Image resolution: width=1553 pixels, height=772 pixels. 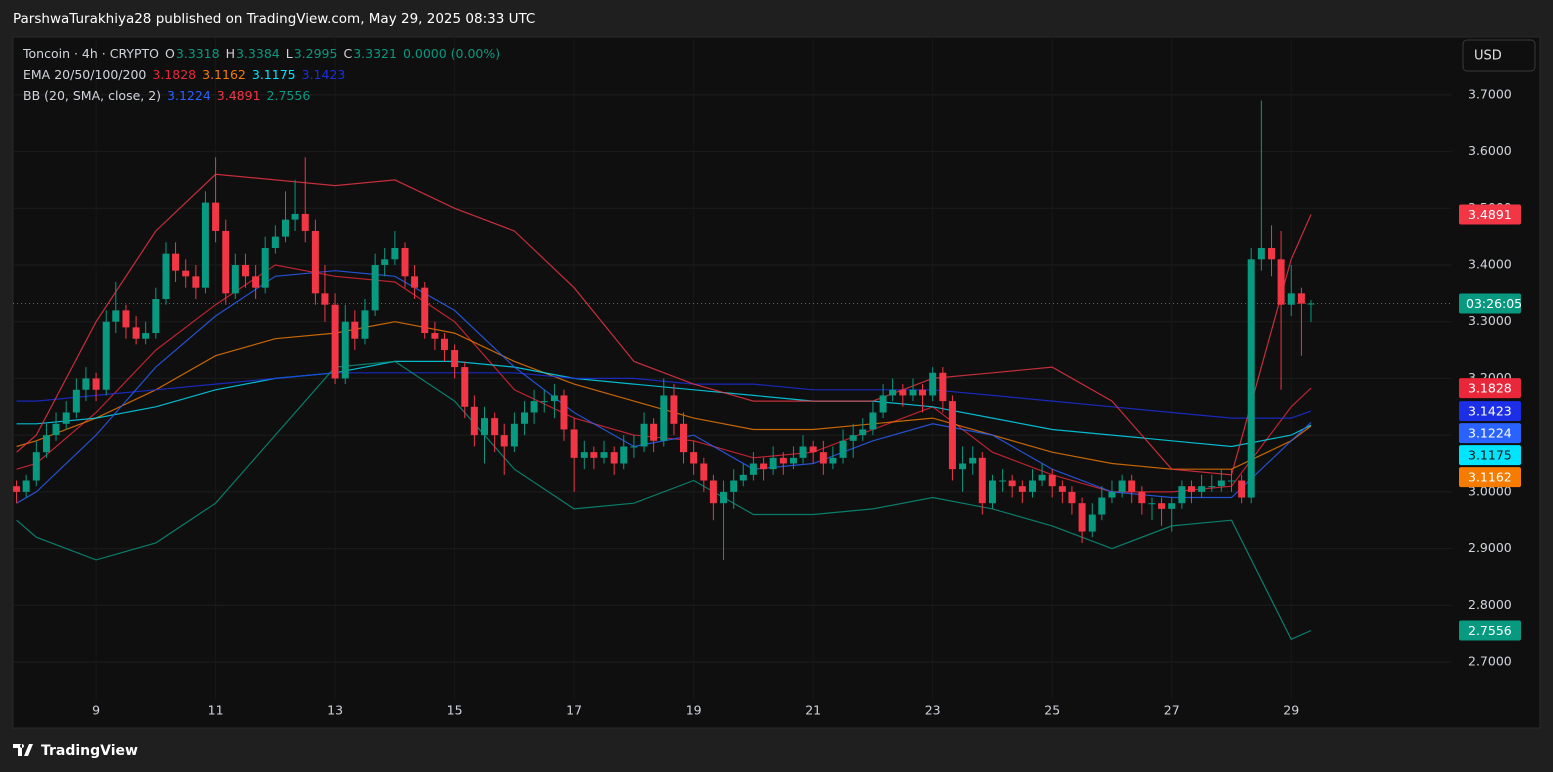 I want to click on symbol-title: Toncoin · 4h · CRYPTO, so click(x=91, y=53).